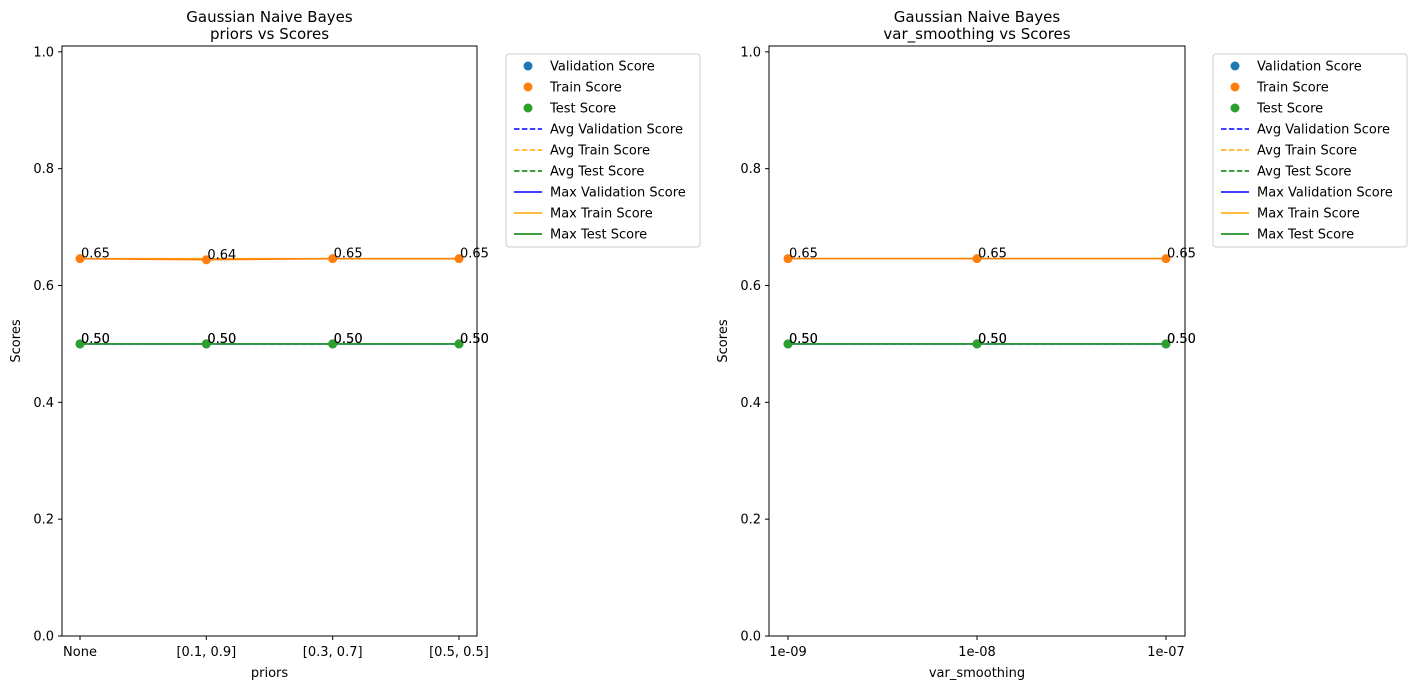 Image resolution: width=1417 pixels, height=689 pixels. Describe the element at coordinates (459, 652) in the screenshot. I see `x-tick-label: [0.5, 0.5]` at that location.